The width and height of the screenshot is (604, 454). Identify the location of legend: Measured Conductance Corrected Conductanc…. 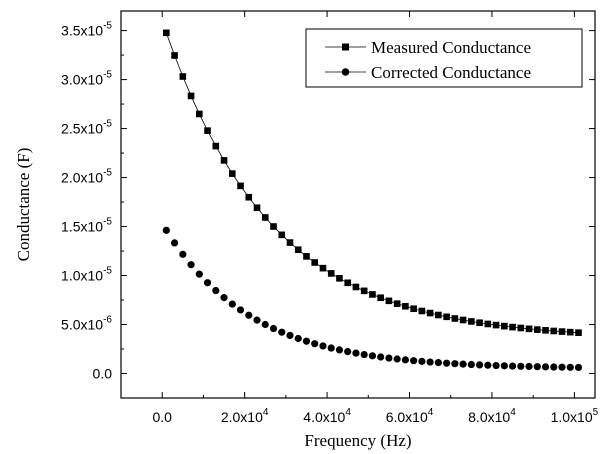
(444, 58).